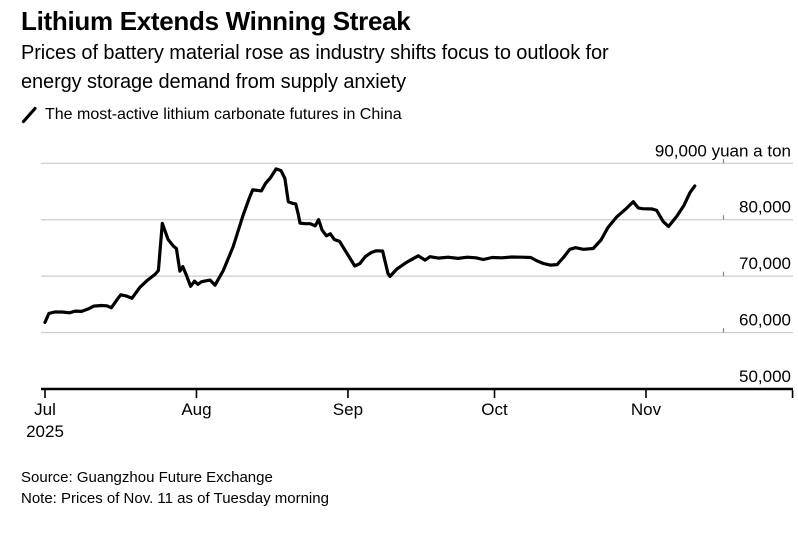  I want to click on source-text: Source: Guangzhou Future Exchange, so click(147, 477).